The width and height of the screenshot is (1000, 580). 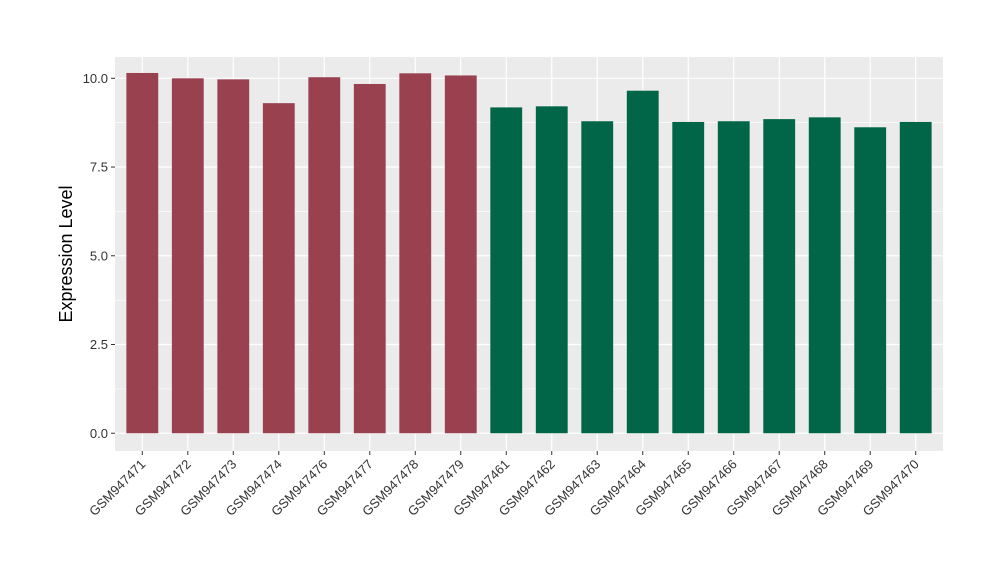 What do you see at coordinates (278, 268) in the screenshot?
I see `bar-gsm947474` at bounding box center [278, 268].